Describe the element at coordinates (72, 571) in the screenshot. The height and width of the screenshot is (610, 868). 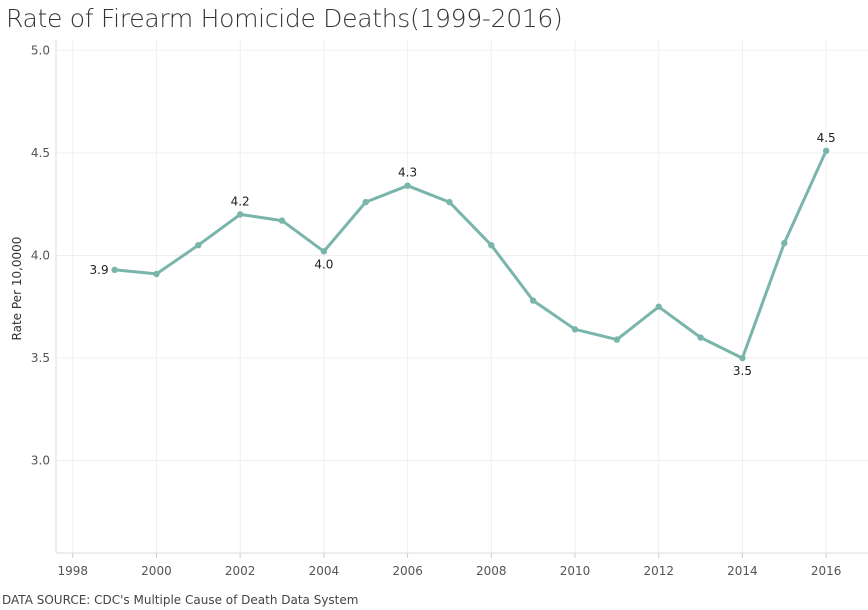
I see `x-tick-label: 1998` at that location.